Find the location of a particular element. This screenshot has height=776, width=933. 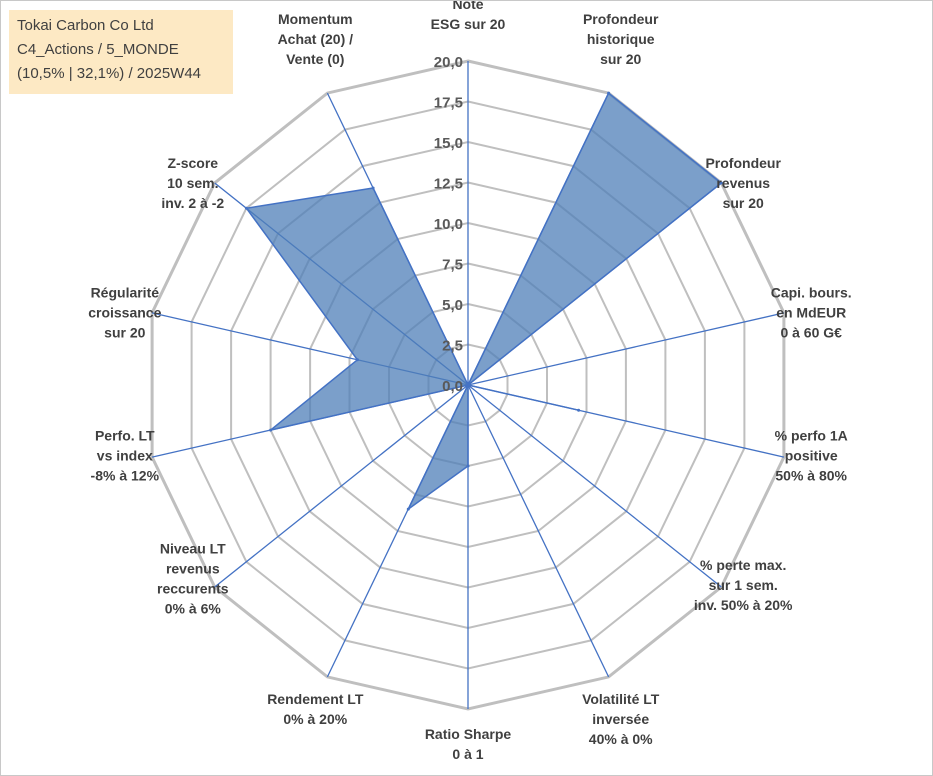

radial-tick-labels: 0,0 2,5 5,0 7,5 10,0 12,5 15,0 17,5 20,0 is located at coordinates (448, 224).